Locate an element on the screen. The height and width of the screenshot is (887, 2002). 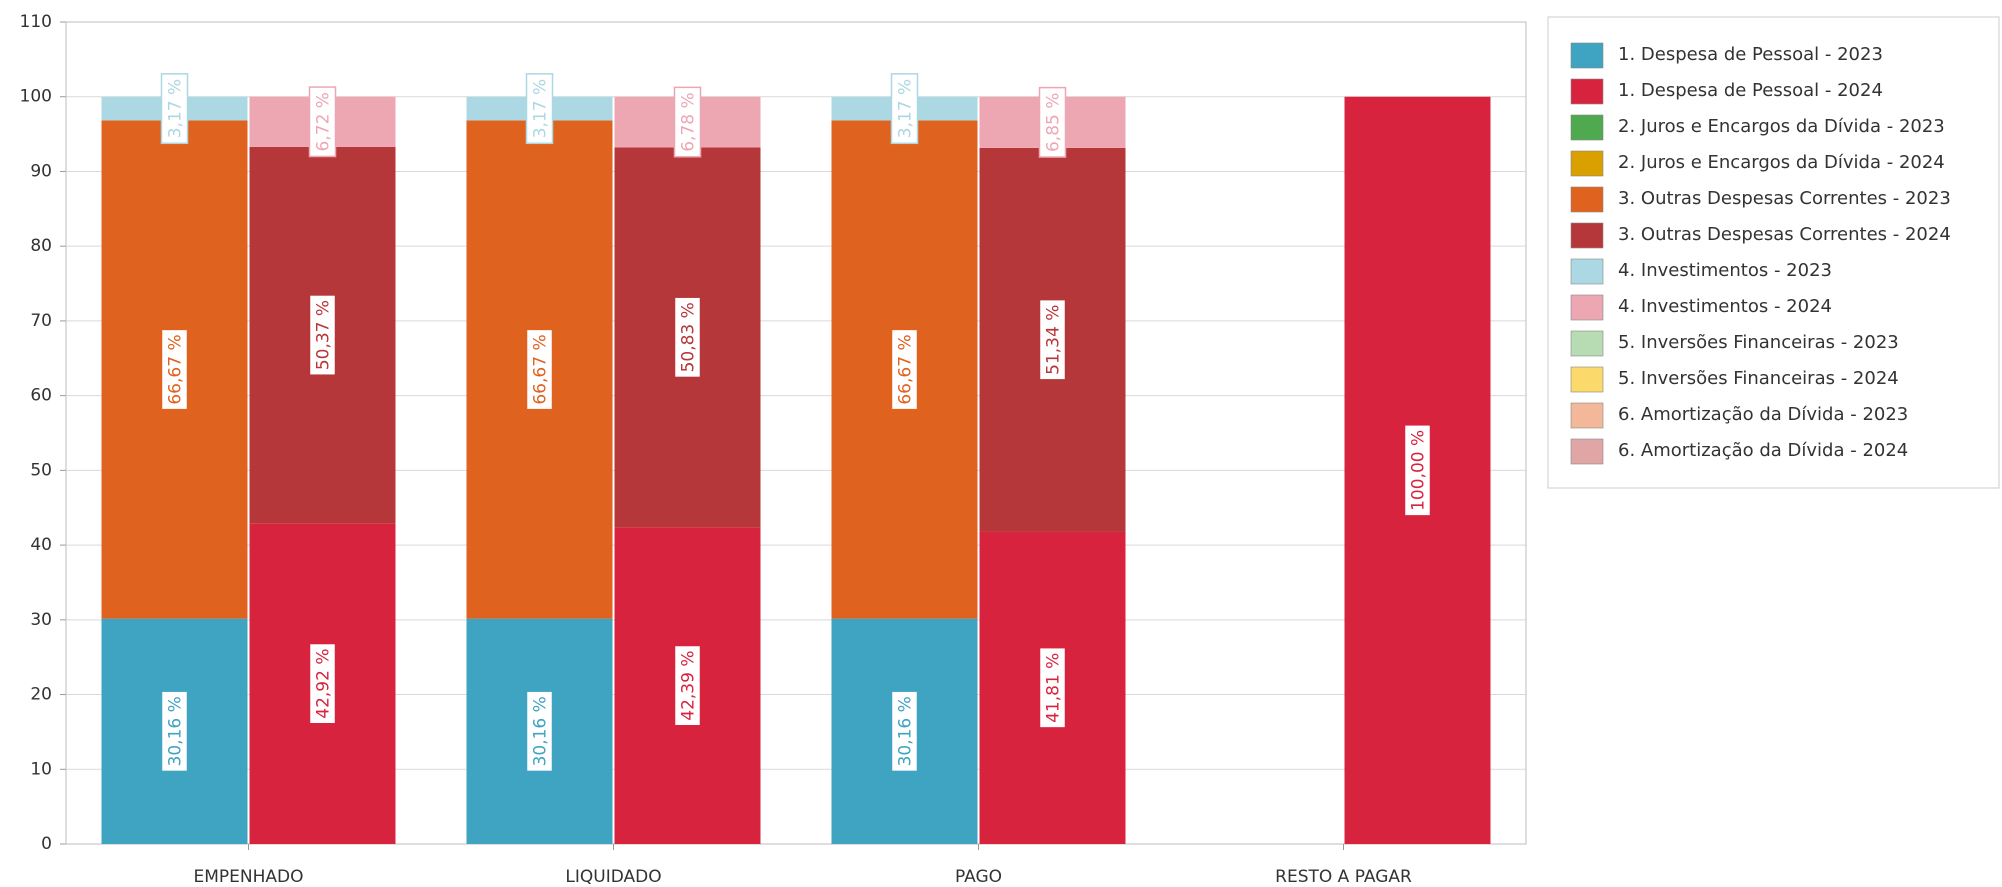
data-label-text: 6,78 % is located at coordinates (689, 121).